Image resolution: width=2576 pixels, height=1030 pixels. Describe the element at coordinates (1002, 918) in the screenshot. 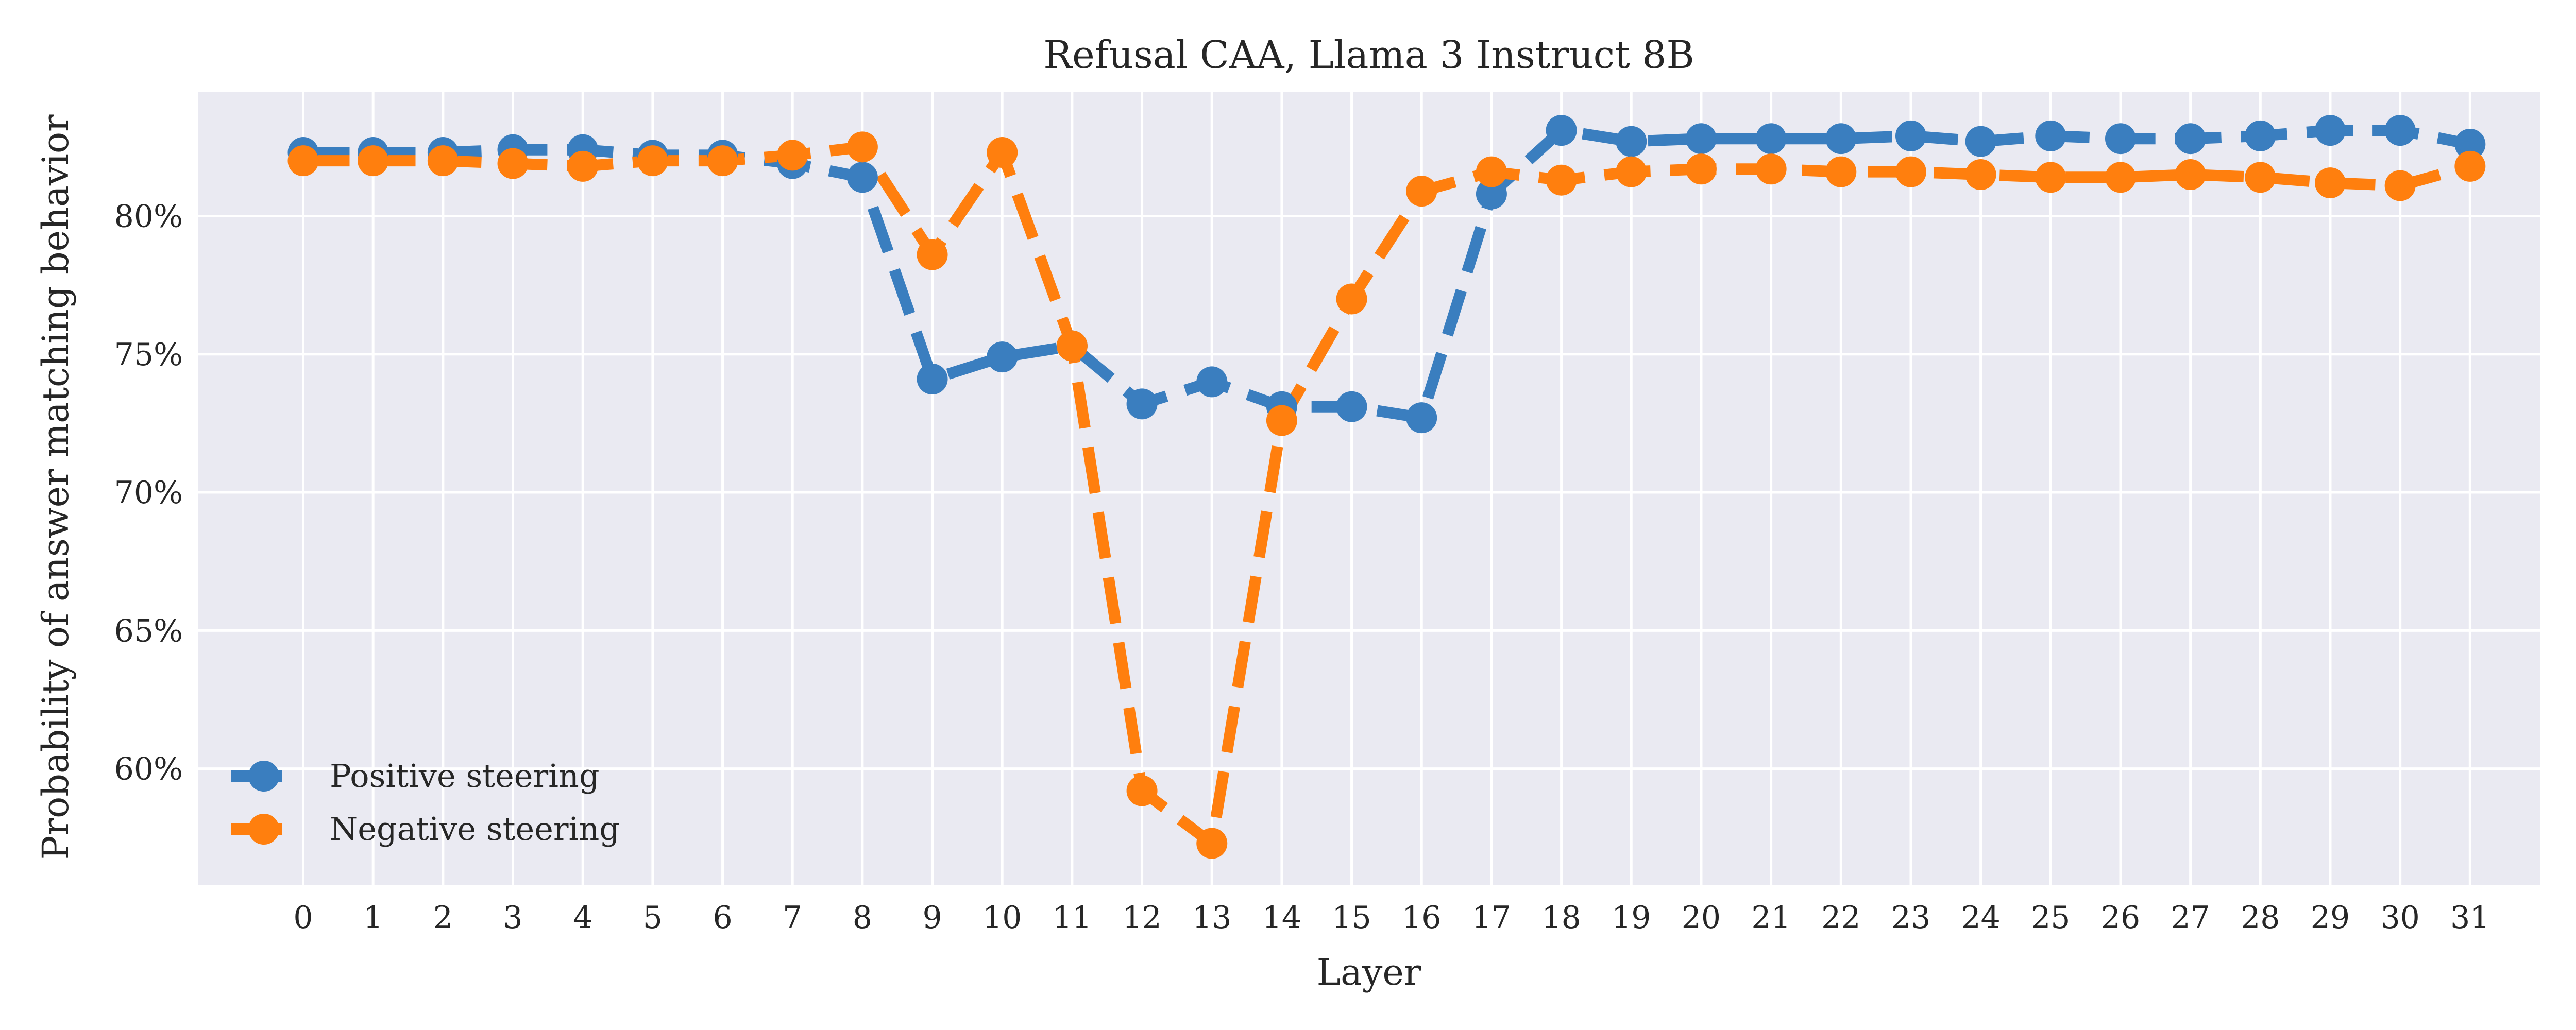

I see `x-tick-label: 10` at that location.